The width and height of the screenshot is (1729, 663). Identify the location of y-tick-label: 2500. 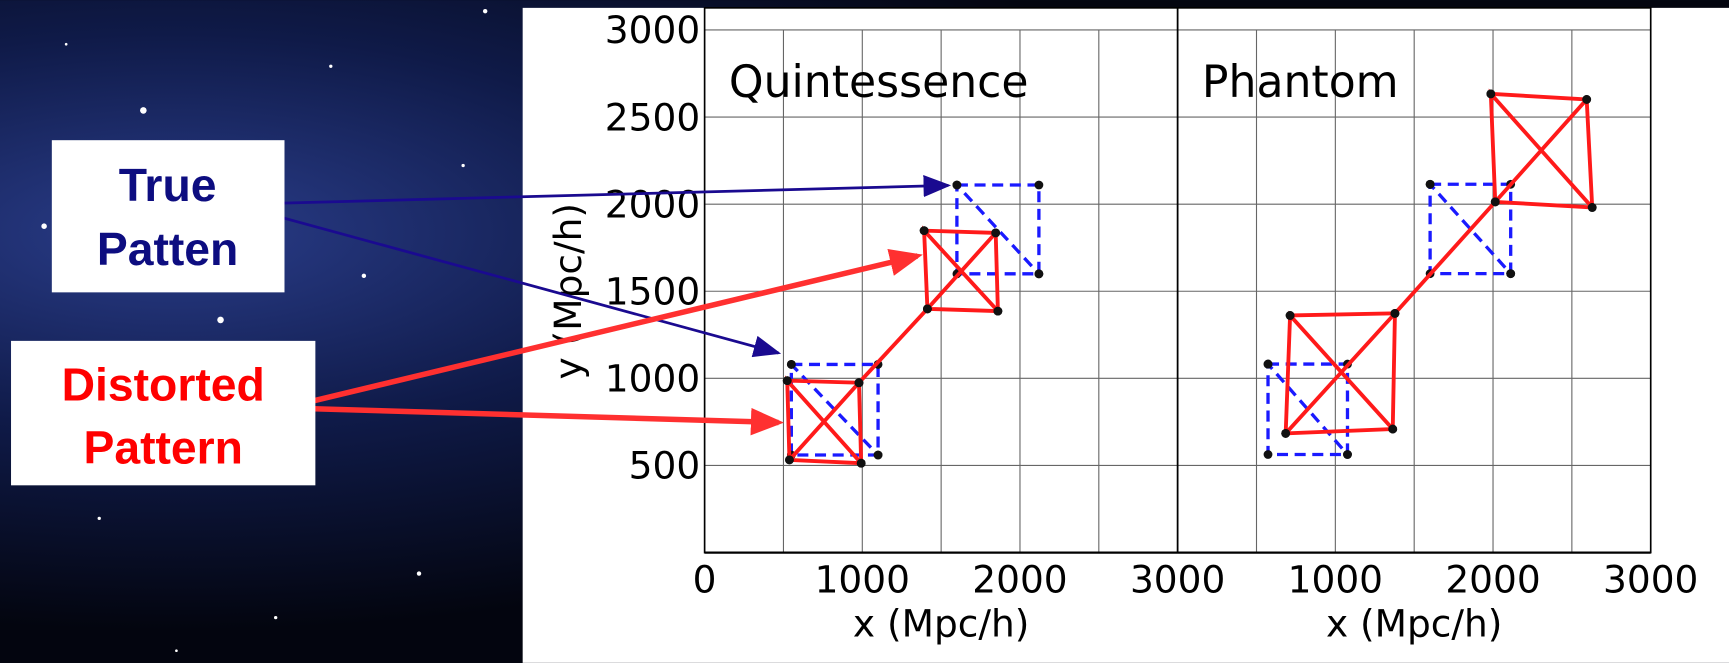
(652, 117).